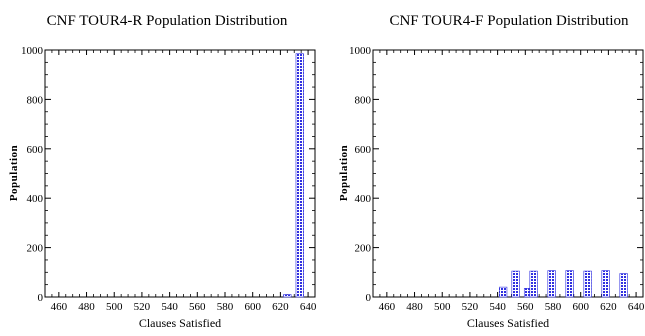 The height and width of the screenshot is (336, 645). What do you see at coordinates (509, 21) in the screenshot?
I see `chart-title: CNF TOUR4-F Population Distribution` at bounding box center [509, 21].